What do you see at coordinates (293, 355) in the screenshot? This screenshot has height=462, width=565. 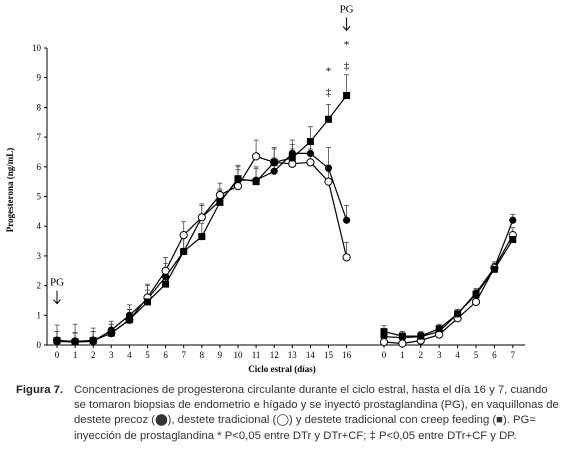 I see `x-tick-label: 13` at bounding box center [293, 355].